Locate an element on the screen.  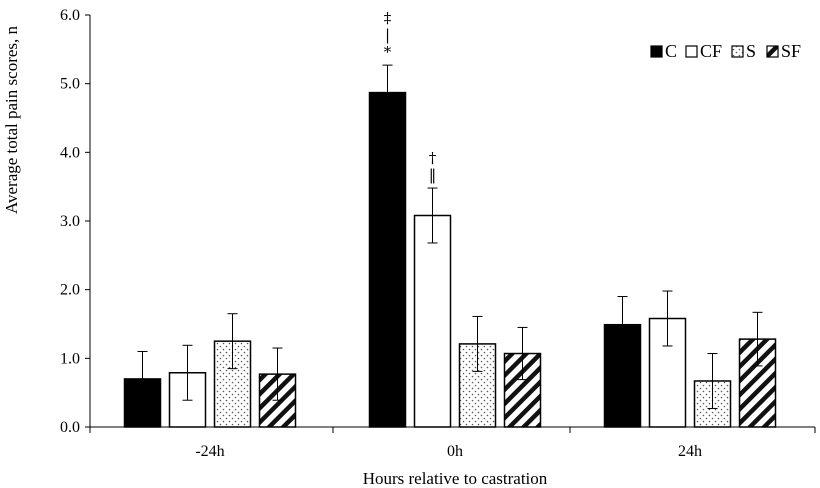
legend-swatch-s is located at coordinates (737, 51).